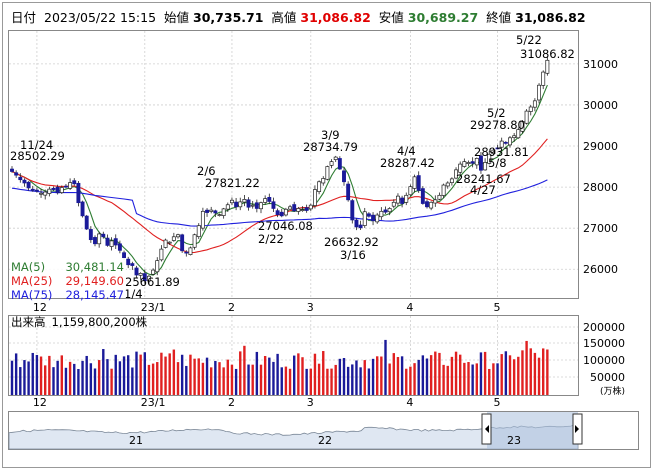 The image size is (653, 470). What do you see at coordinates (351, 242) in the screenshot?
I see `annotation-label: 26632.92` at bounding box center [351, 242].